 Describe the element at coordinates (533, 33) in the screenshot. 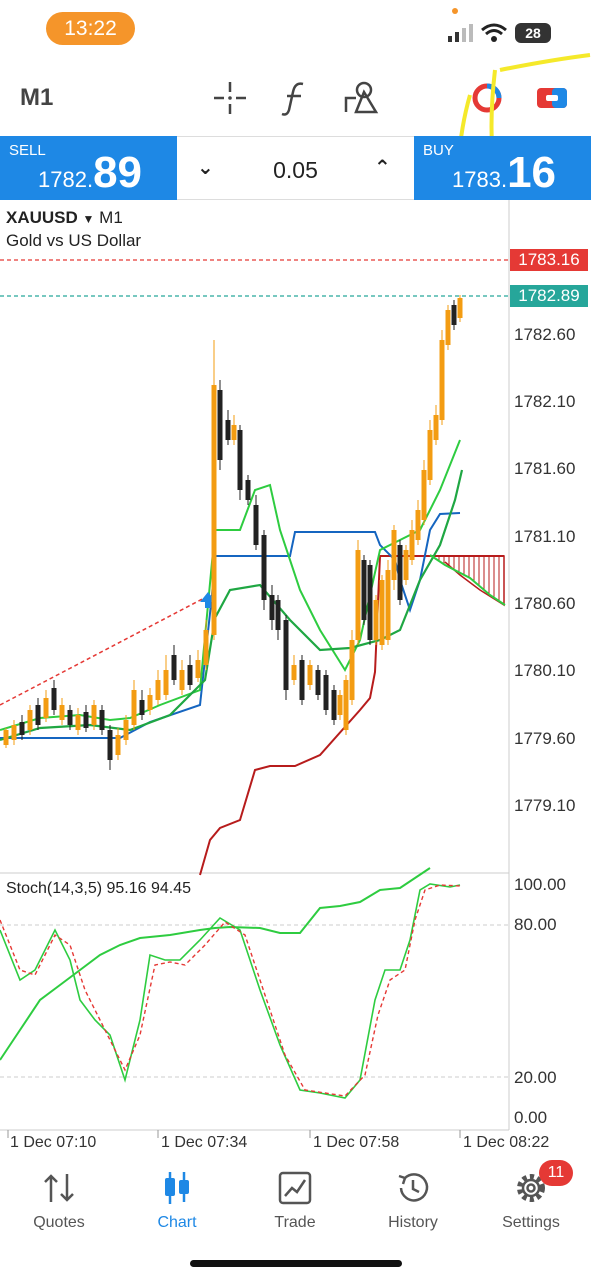

I see `battery-indicator: 28` at that location.